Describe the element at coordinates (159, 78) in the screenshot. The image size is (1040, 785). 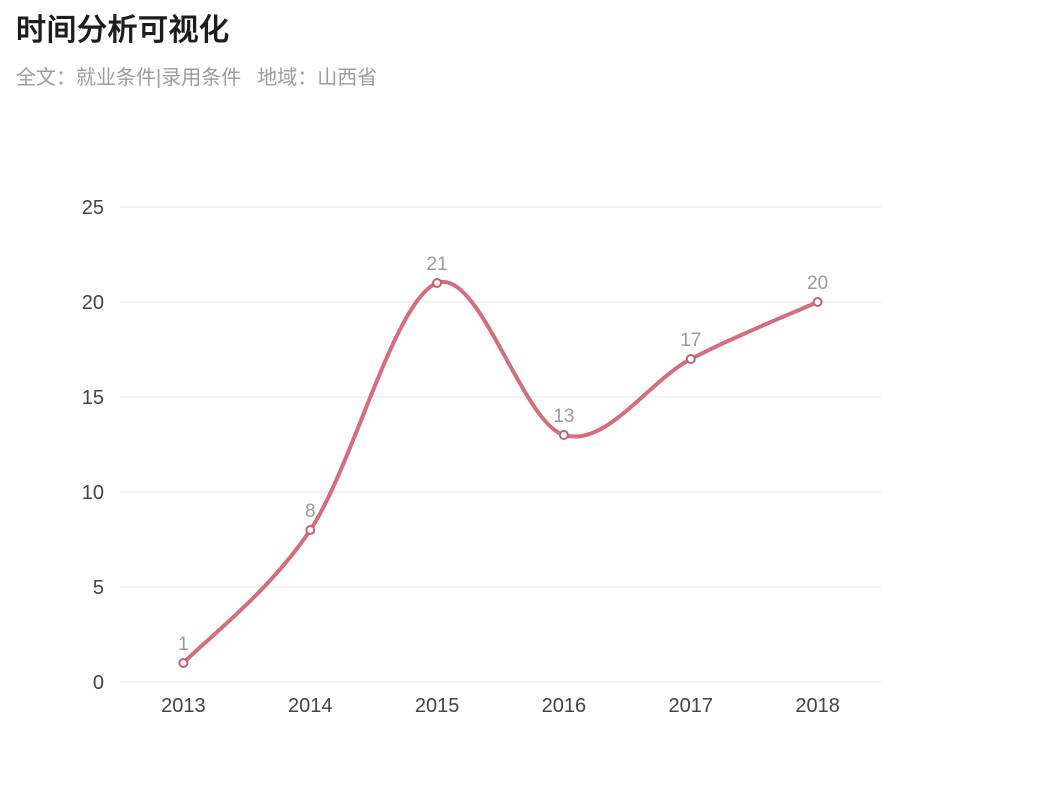
I see `fulltext-filter-value: 就业条件|录用条件` at that location.